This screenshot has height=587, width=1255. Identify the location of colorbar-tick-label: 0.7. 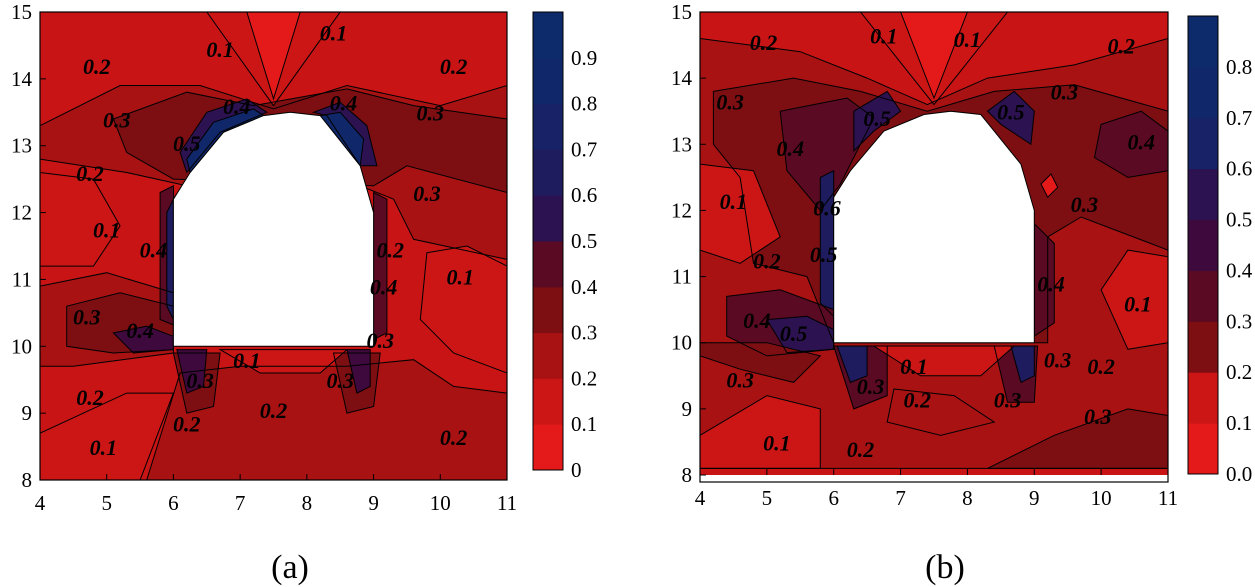
(584, 149).